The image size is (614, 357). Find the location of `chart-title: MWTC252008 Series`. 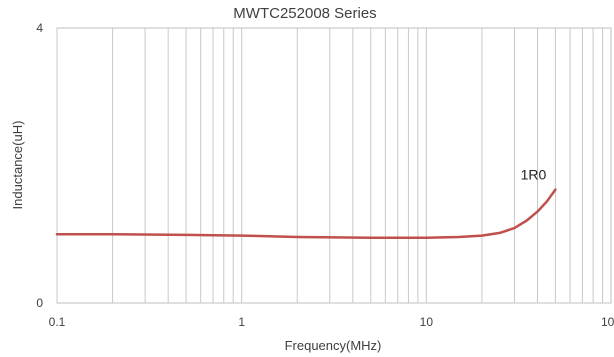

chart-title: MWTC252008 Series is located at coordinates (304, 13).